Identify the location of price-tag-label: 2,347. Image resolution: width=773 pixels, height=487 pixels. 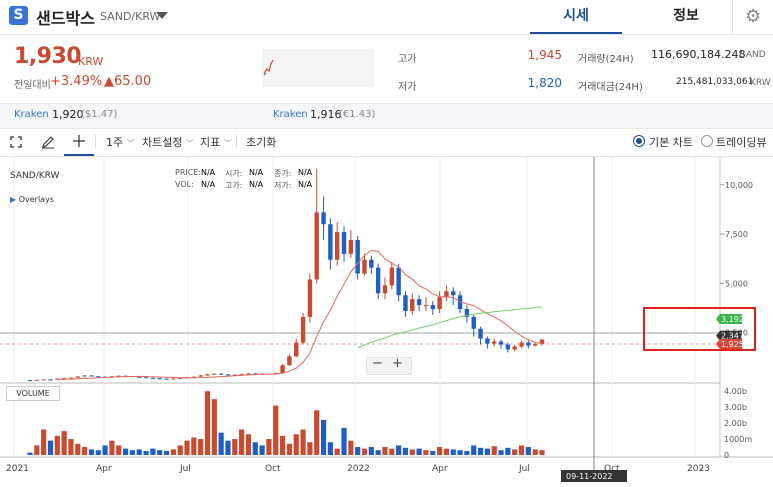
(732, 336).